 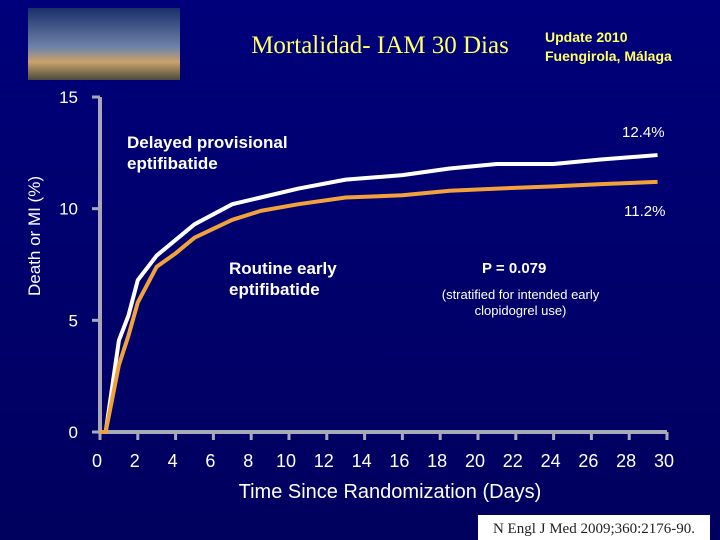 I want to click on x-tick-label: 28, so click(x=626, y=461).